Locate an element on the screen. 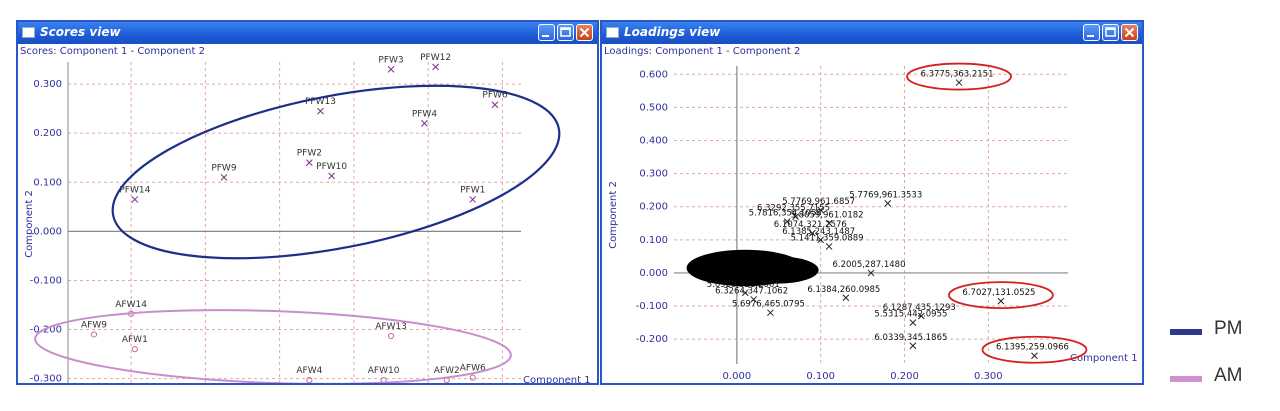 Image resolution: width=1280 pixels, height=411 pixels. dense-point-cluster is located at coordinates (777, 270).